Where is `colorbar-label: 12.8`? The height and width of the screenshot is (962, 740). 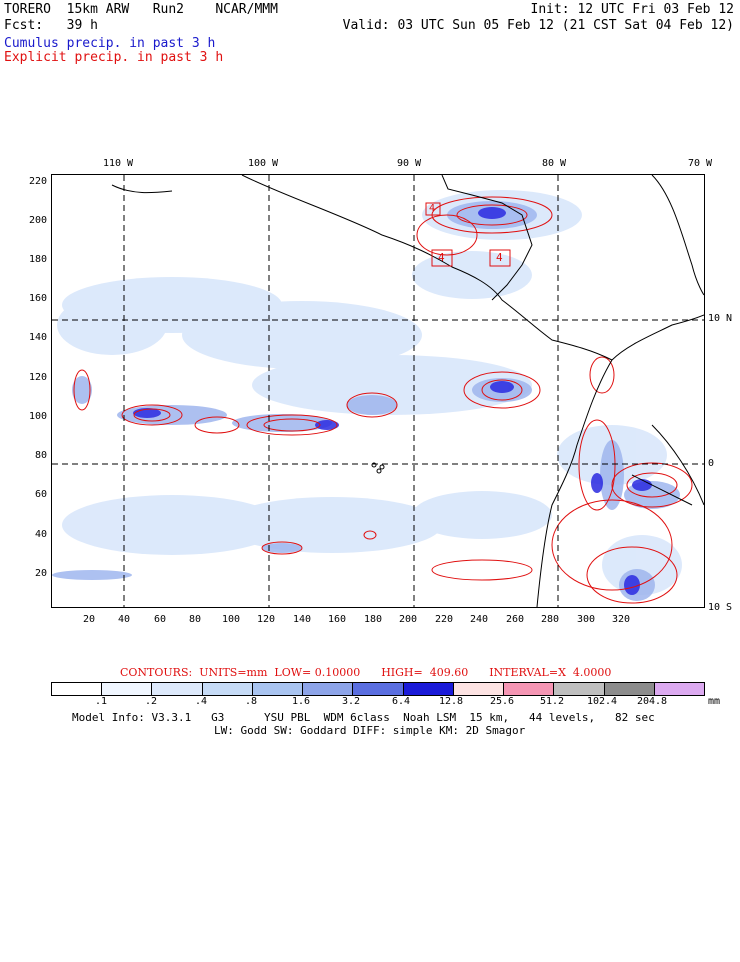
colorbar-label: 12.8 is located at coordinates (451, 701).